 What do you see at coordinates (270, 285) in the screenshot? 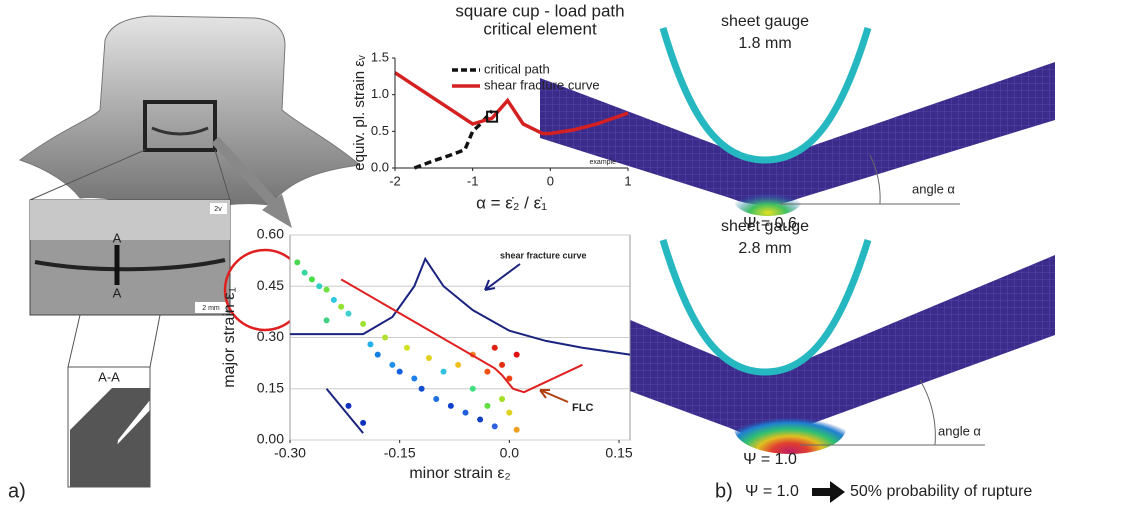
I see `y-tick-label: 0.45` at bounding box center [270, 285].